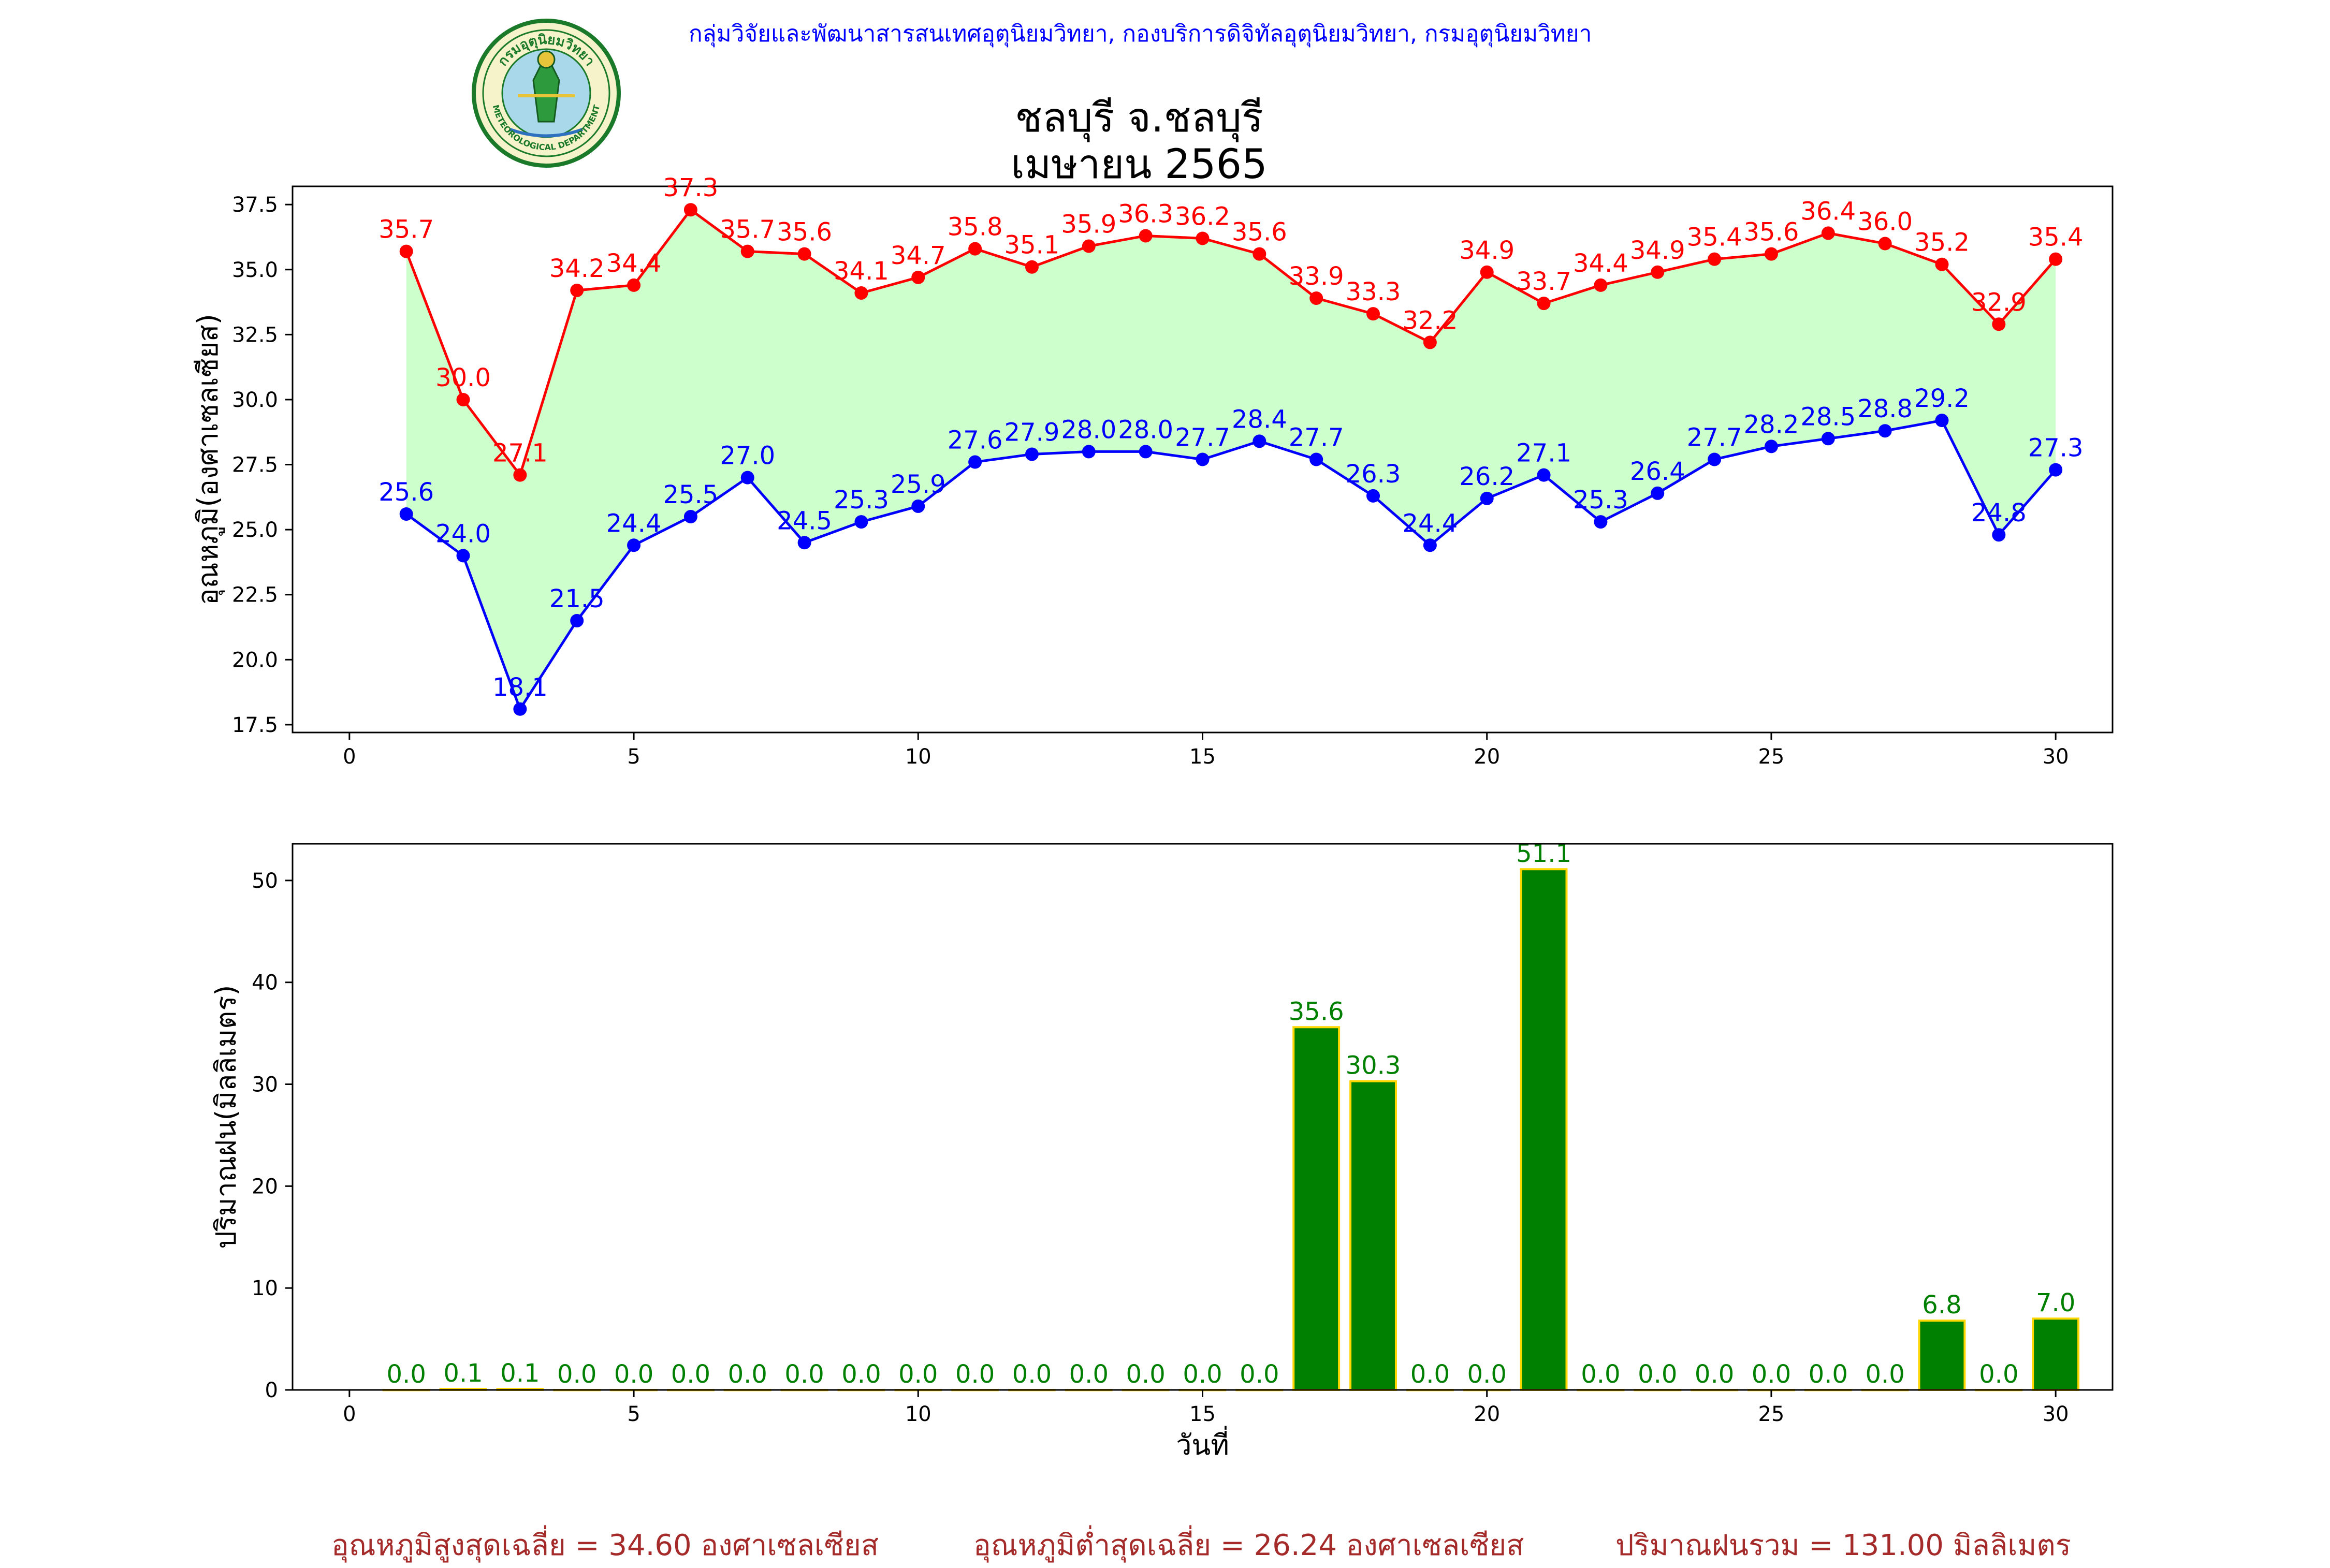 This screenshot has width=2330, height=1568. Describe the element at coordinates (265, 1288) in the screenshot. I see `rain-chart-ytick-label: 10` at that location.